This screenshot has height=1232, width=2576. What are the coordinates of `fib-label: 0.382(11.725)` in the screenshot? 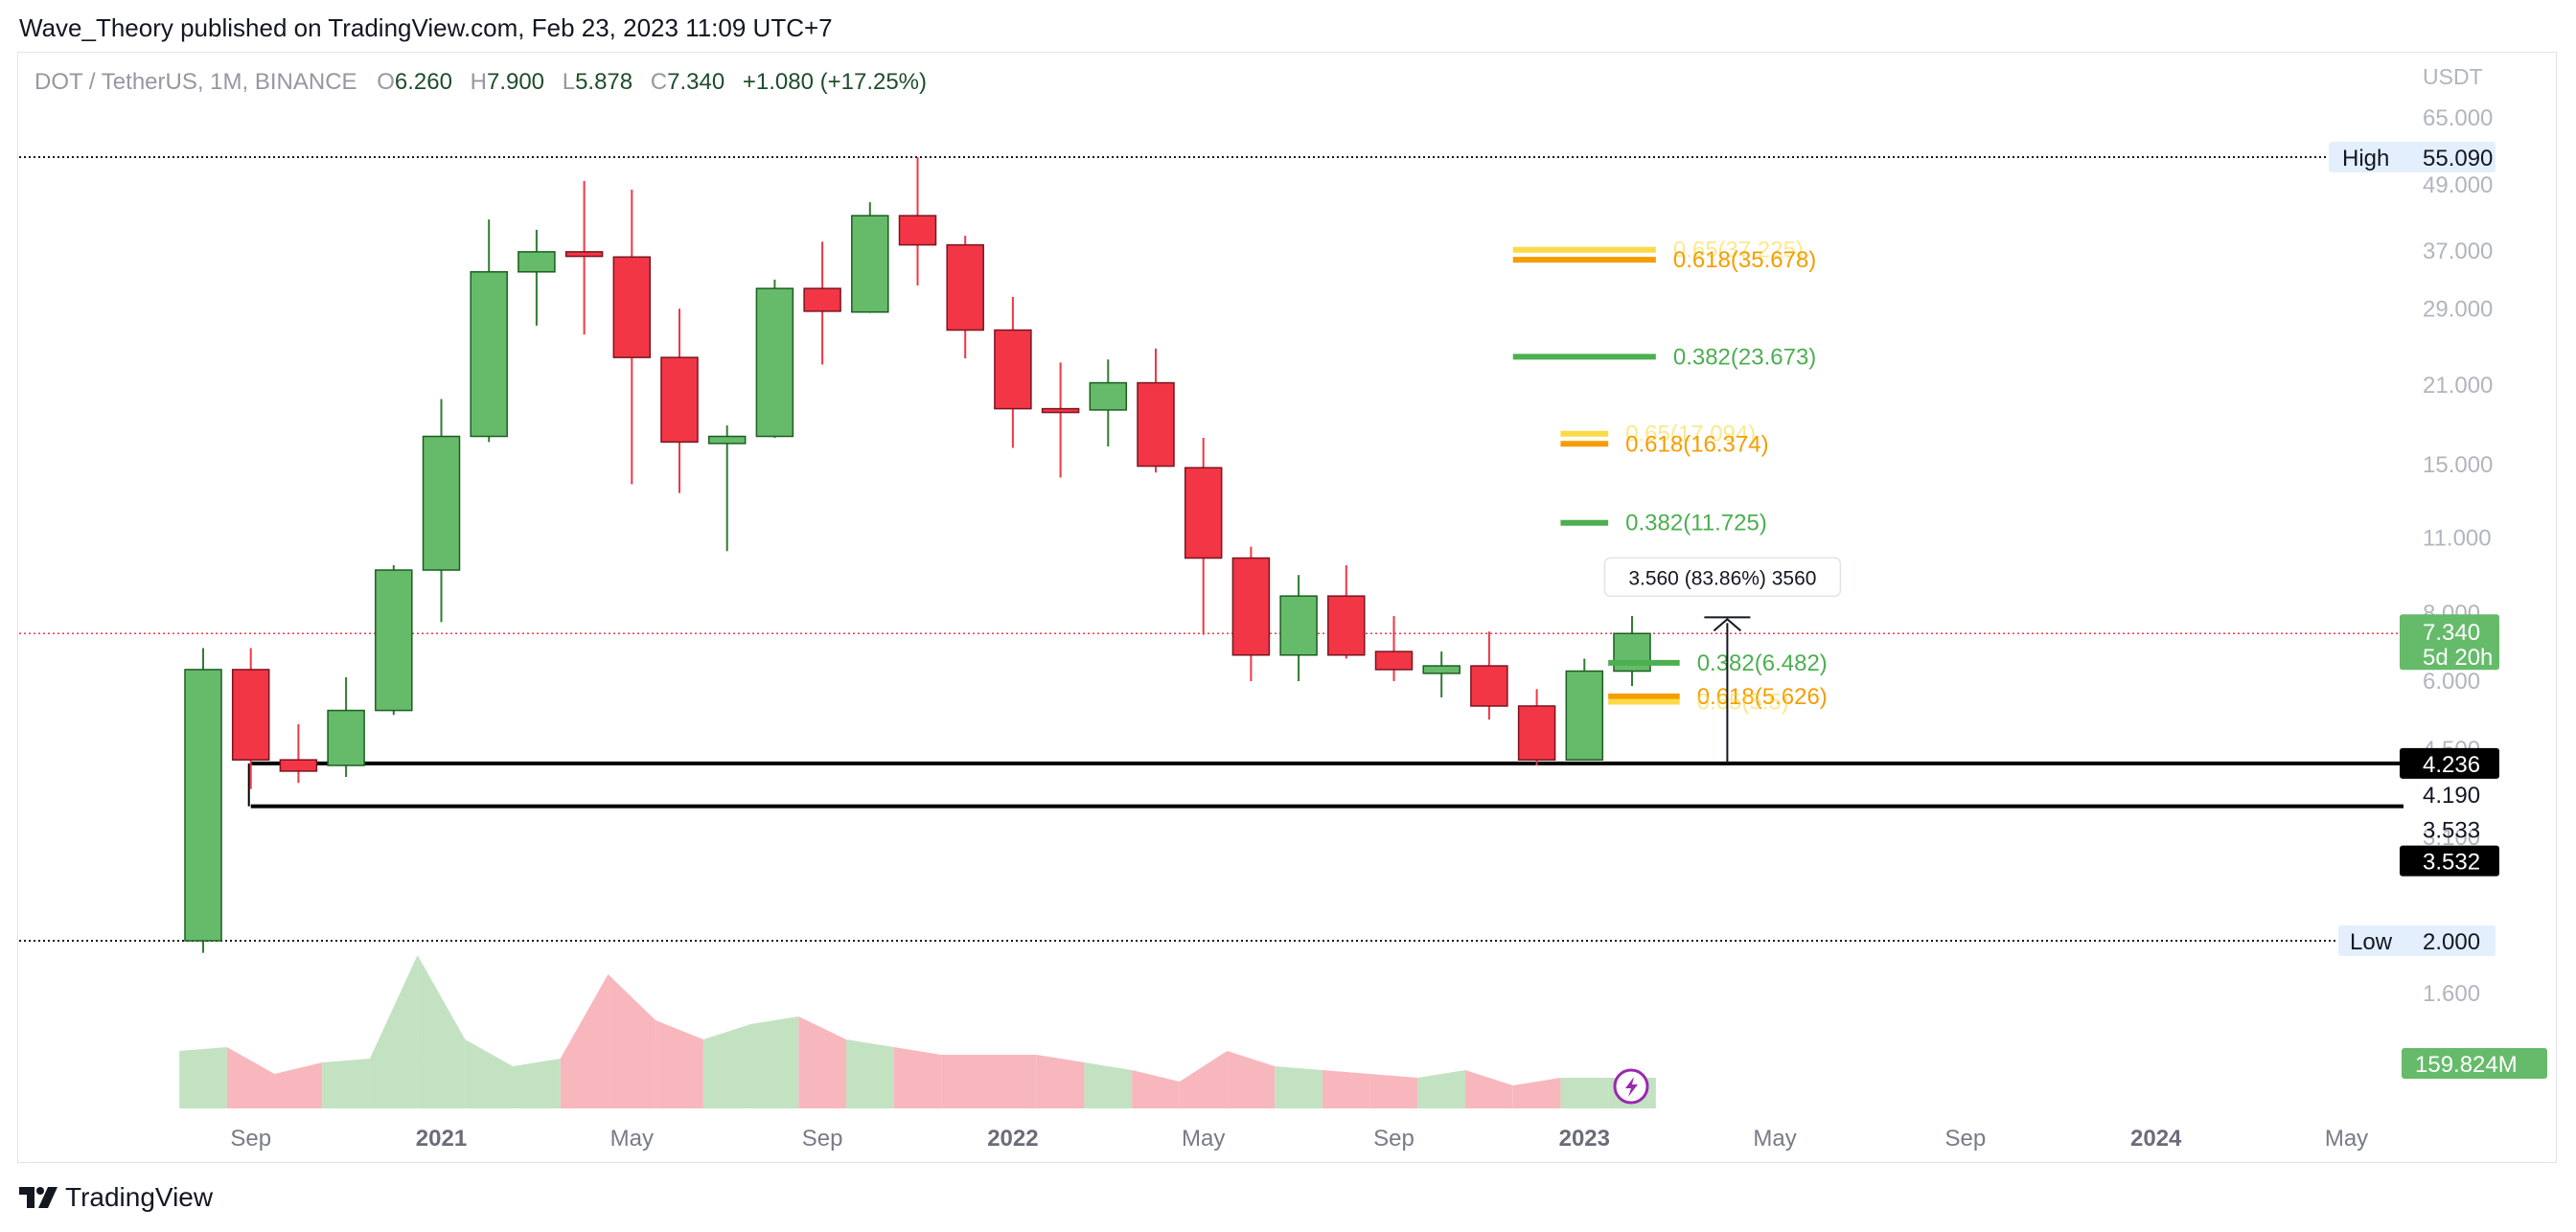 It's located at (1696, 523).